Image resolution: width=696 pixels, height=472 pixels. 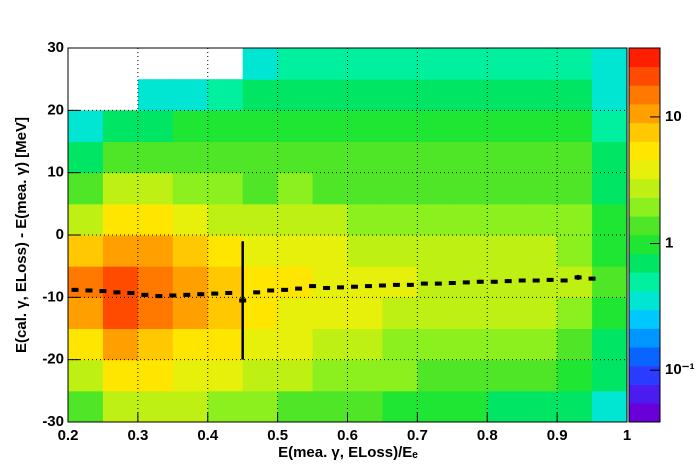 I want to click on y-tick-label: 0, so click(x=60, y=234).